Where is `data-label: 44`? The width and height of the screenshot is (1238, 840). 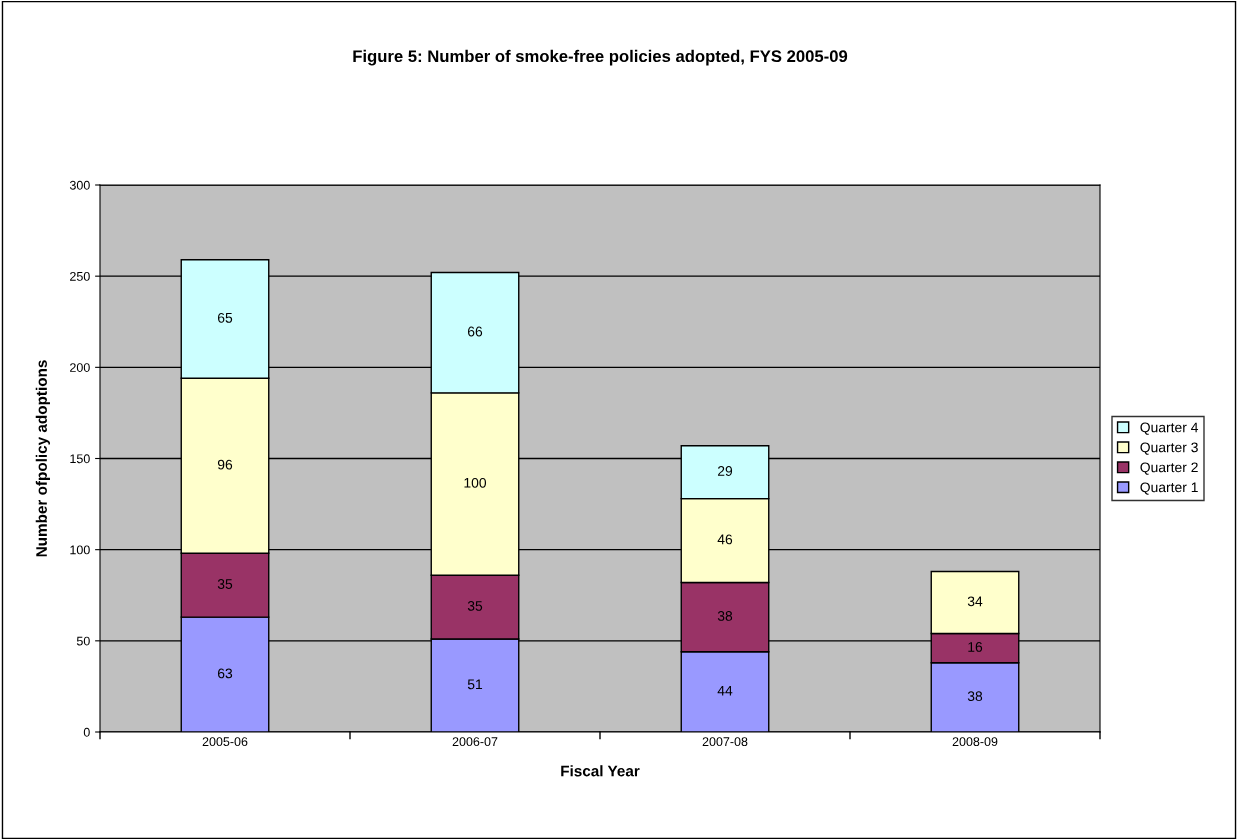
data-label: 44 is located at coordinates (725, 690).